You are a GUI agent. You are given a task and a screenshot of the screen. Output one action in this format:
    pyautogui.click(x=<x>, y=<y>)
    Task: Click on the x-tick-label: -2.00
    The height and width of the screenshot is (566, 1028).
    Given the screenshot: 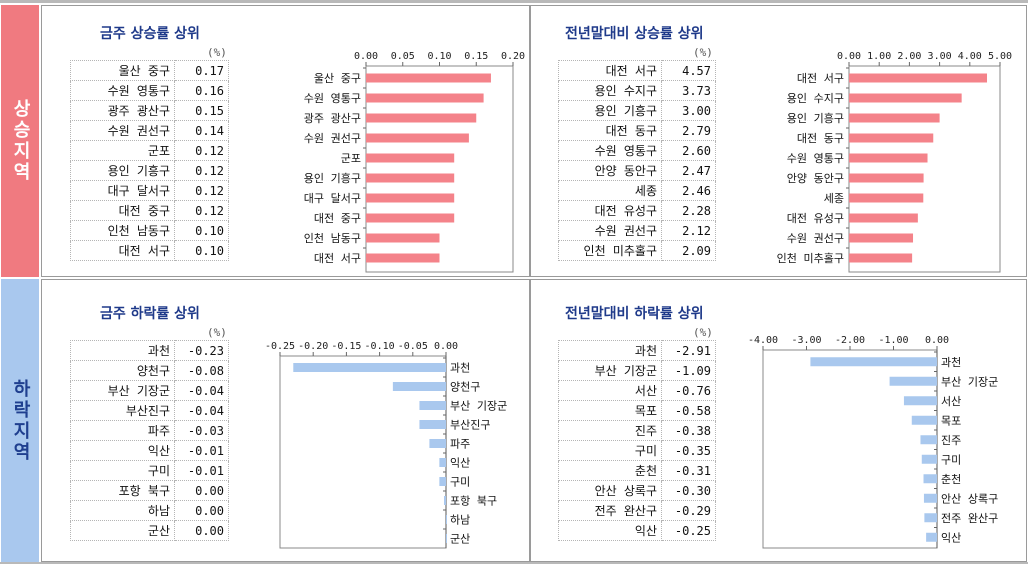 What is the action you would take?
    pyautogui.click(x=850, y=340)
    